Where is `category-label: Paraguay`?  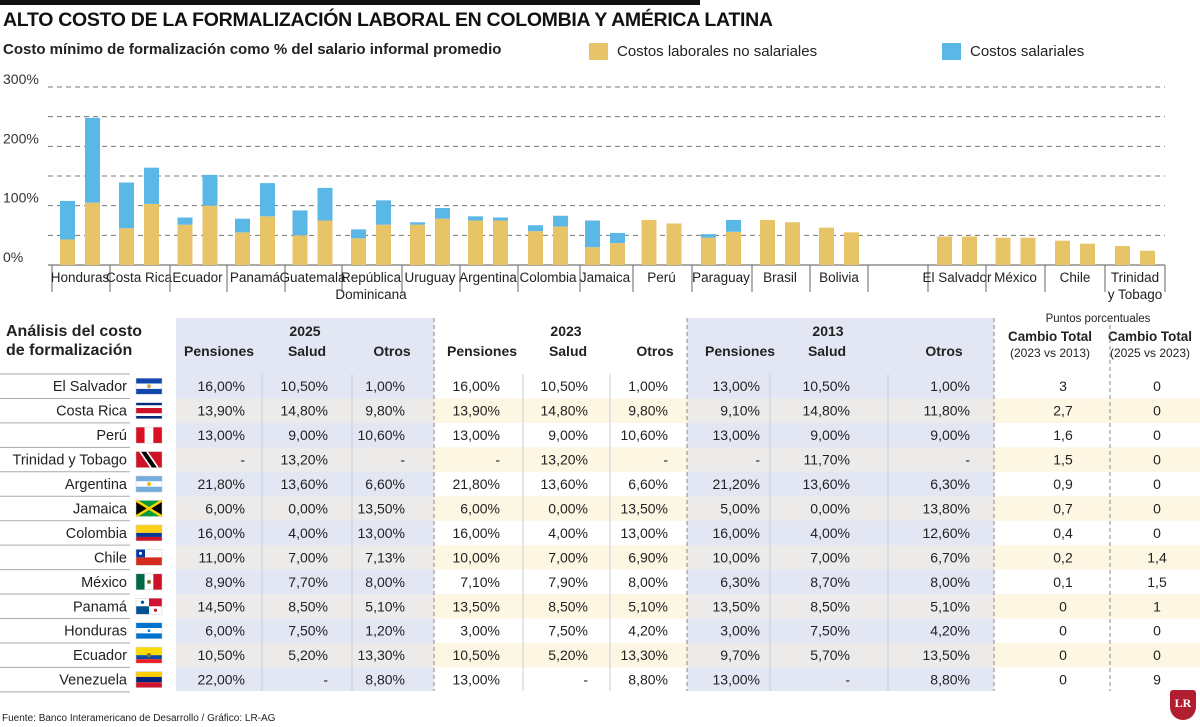
category-label: Paraguay is located at coordinates (721, 277).